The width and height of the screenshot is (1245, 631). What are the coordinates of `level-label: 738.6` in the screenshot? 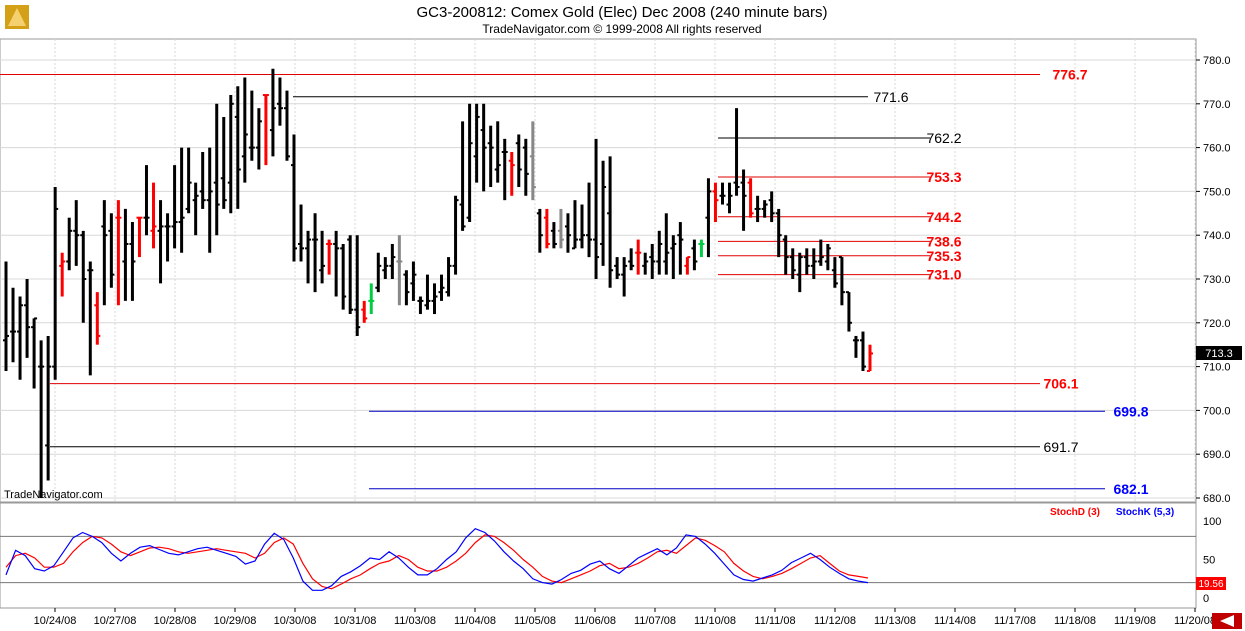 It's located at (943, 241).